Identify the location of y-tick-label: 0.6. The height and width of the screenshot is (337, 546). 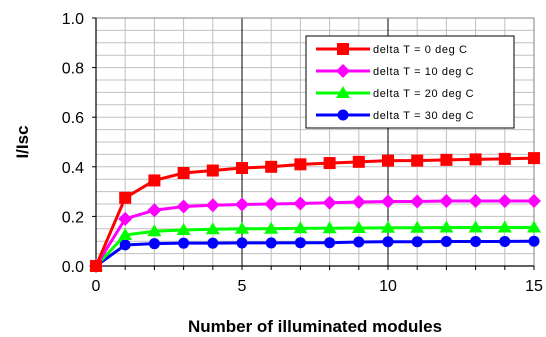
(73, 118).